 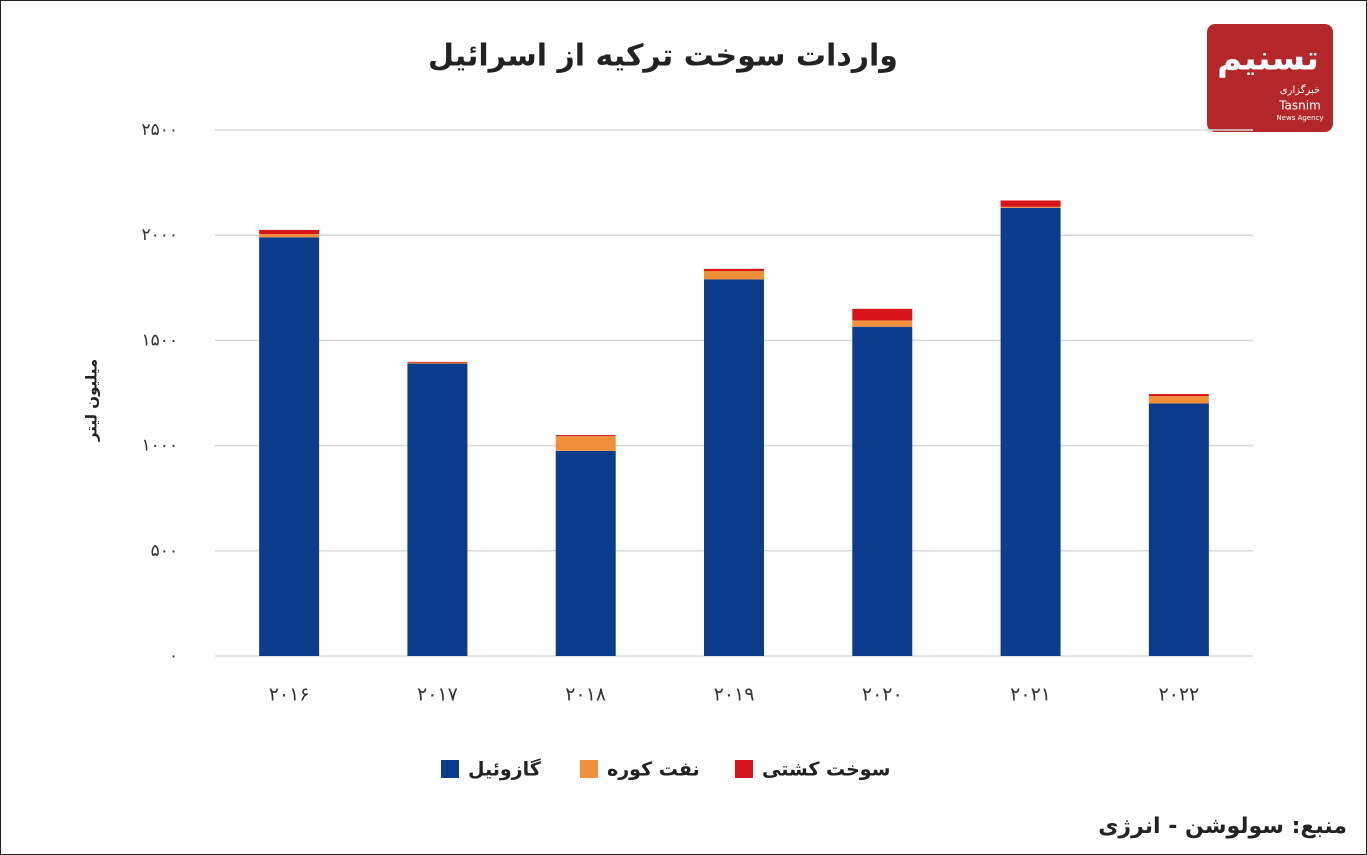 I want to click on x-tick-label: ۲۰۲۰, so click(x=882, y=695).